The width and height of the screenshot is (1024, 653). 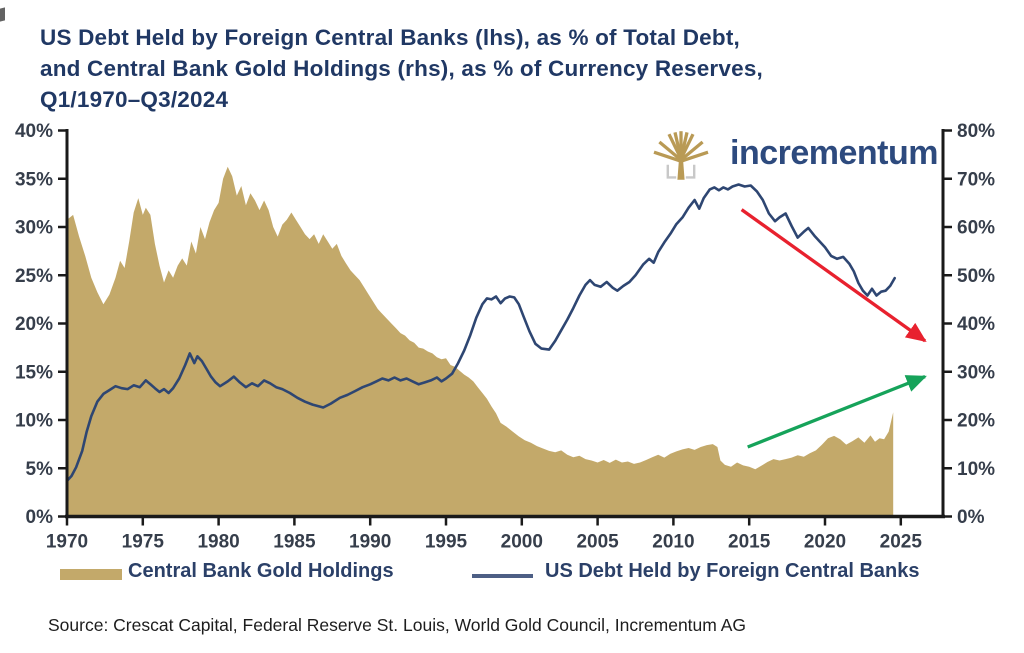 I want to click on x-axis-tick-label: 2000, so click(x=522, y=542).